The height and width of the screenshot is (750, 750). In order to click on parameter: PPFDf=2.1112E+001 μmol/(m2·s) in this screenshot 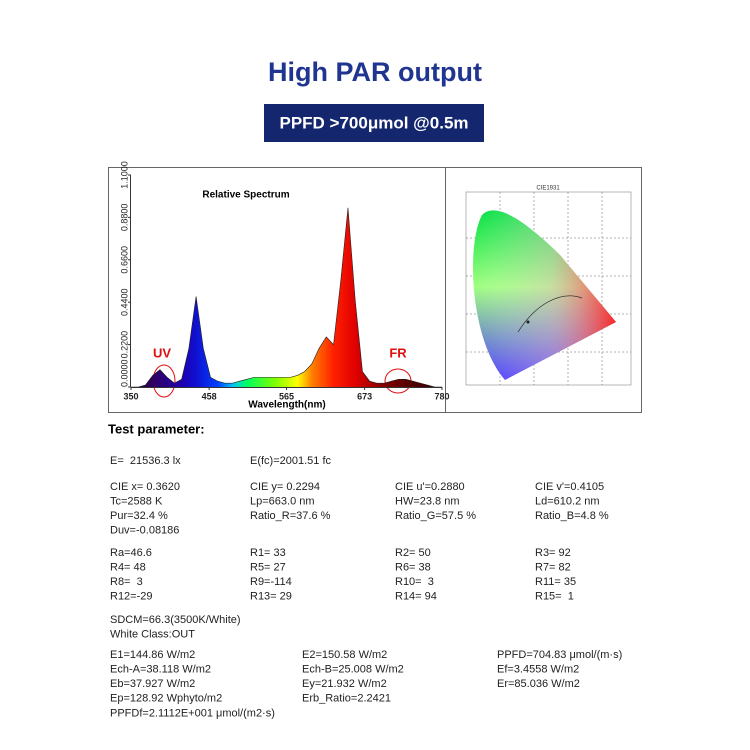, I will do `click(192, 713)`.